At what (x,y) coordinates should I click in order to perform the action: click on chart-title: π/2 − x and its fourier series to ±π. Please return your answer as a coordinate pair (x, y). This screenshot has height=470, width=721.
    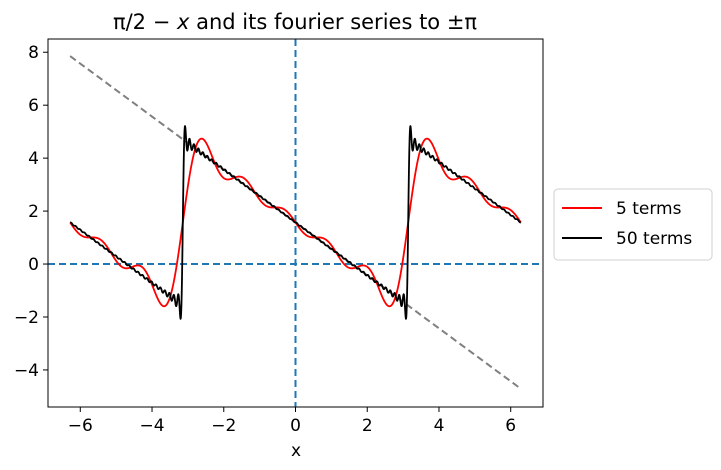
    Looking at the image, I should click on (295, 22).